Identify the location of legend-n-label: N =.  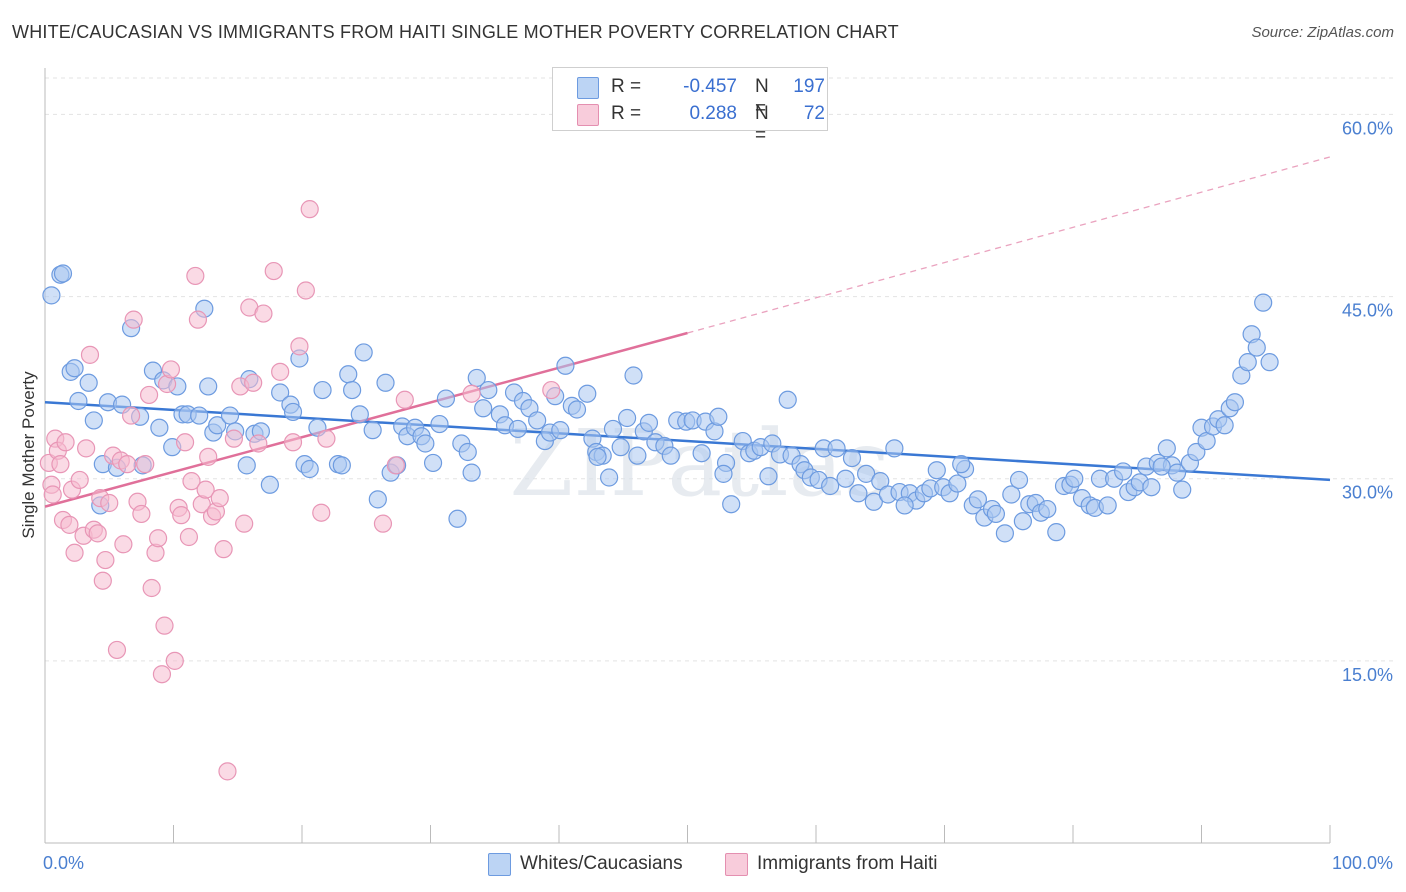
(762, 124).